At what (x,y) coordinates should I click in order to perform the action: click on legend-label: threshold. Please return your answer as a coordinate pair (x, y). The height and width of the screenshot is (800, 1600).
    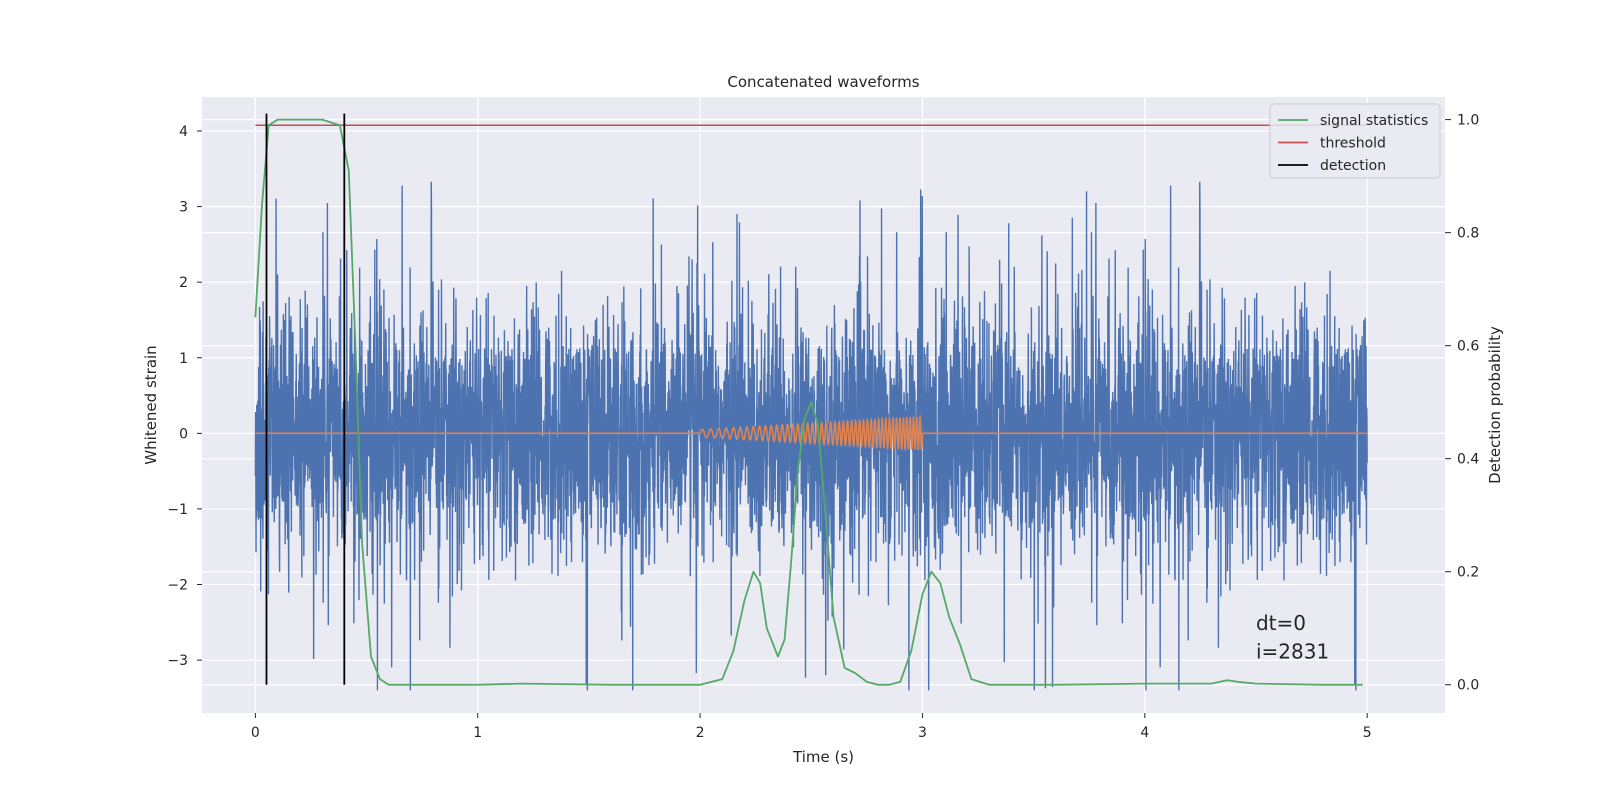
    Looking at the image, I should click on (1353, 144).